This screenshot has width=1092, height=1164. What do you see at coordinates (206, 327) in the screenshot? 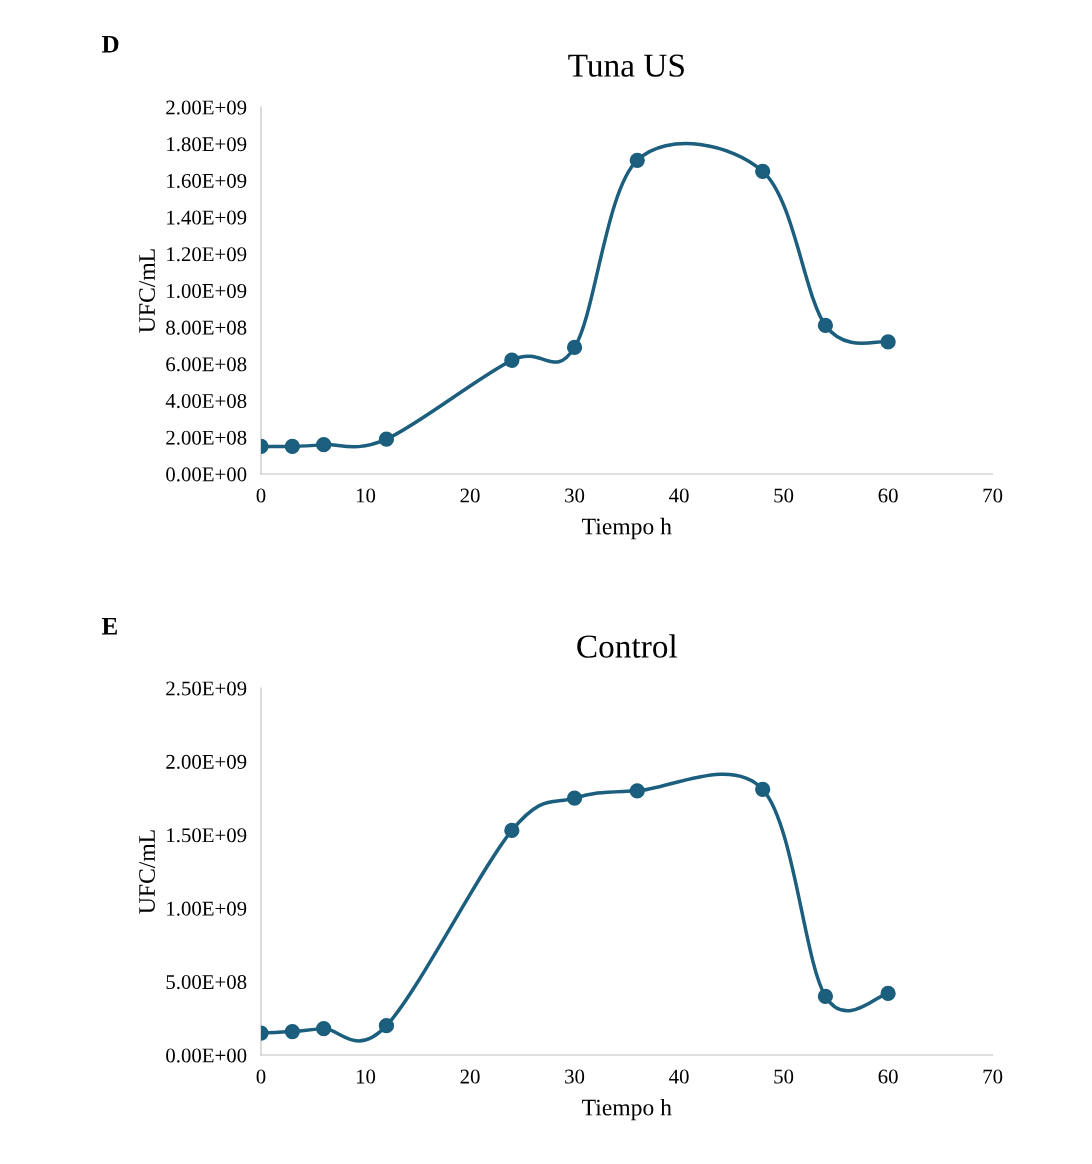
I see `y-tick-label: 8.00E+08` at bounding box center [206, 327].